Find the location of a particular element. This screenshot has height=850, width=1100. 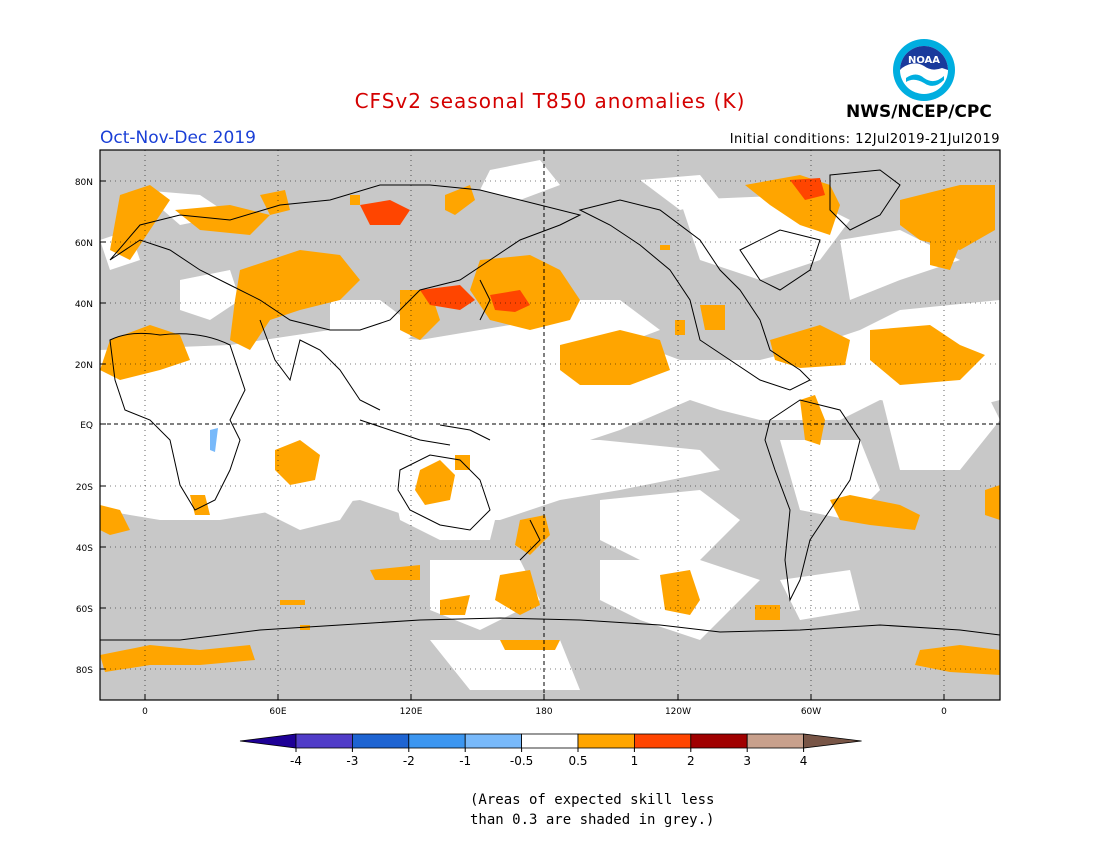

latitude-label: 80S is located at coordinates (84, 671).